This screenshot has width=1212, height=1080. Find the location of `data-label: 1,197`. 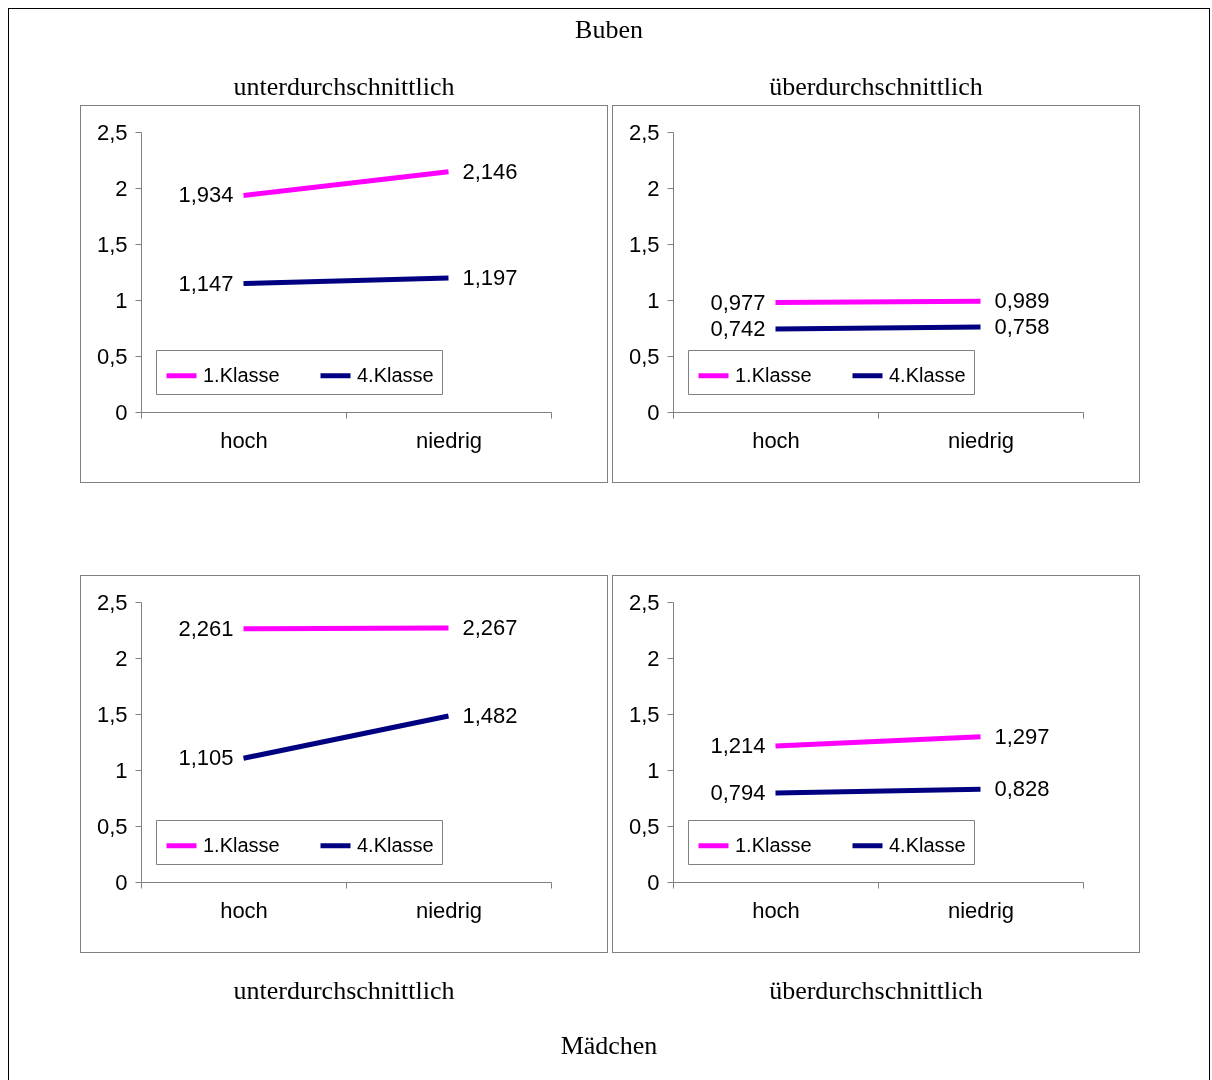

data-label: 1,197 is located at coordinates (490, 277).